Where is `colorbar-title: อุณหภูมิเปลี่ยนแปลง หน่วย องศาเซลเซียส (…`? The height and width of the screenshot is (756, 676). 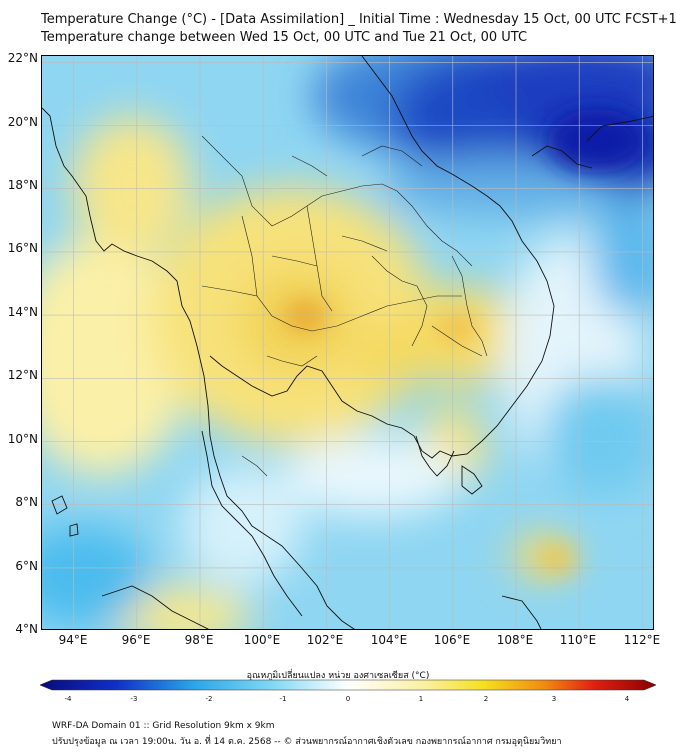 colorbar-title: อุณหภูมิเปลี่ยนแปลง หน่วย องศาเซลเซียส (… is located at coordinates (338, 676).